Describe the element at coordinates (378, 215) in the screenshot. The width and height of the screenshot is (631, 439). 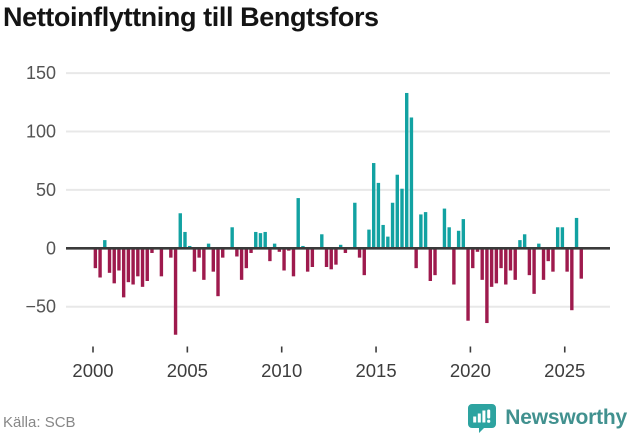
I see `bar-2015-Q1` at that location.